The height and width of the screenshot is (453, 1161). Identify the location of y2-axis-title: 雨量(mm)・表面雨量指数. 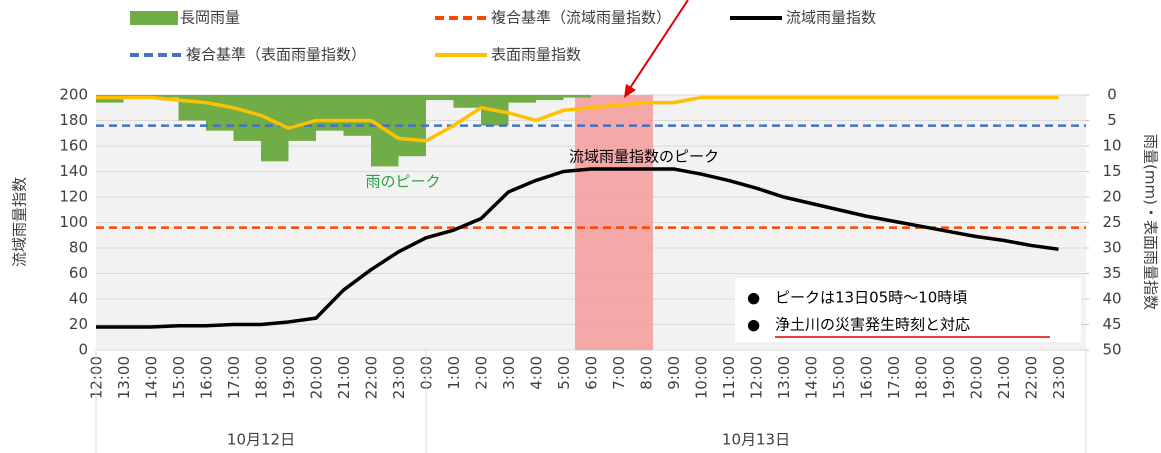
(1151, 222).